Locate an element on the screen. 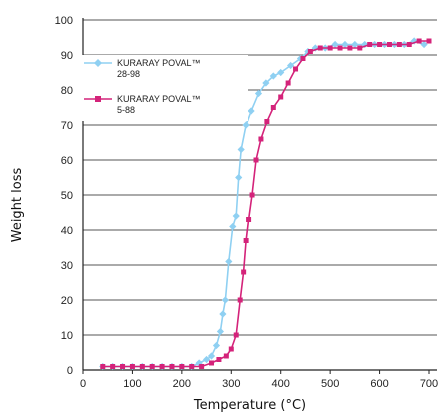 The width and height of the screenshot is (440, 419). x-tick-label: 500 is located at coordinates (330, 384).